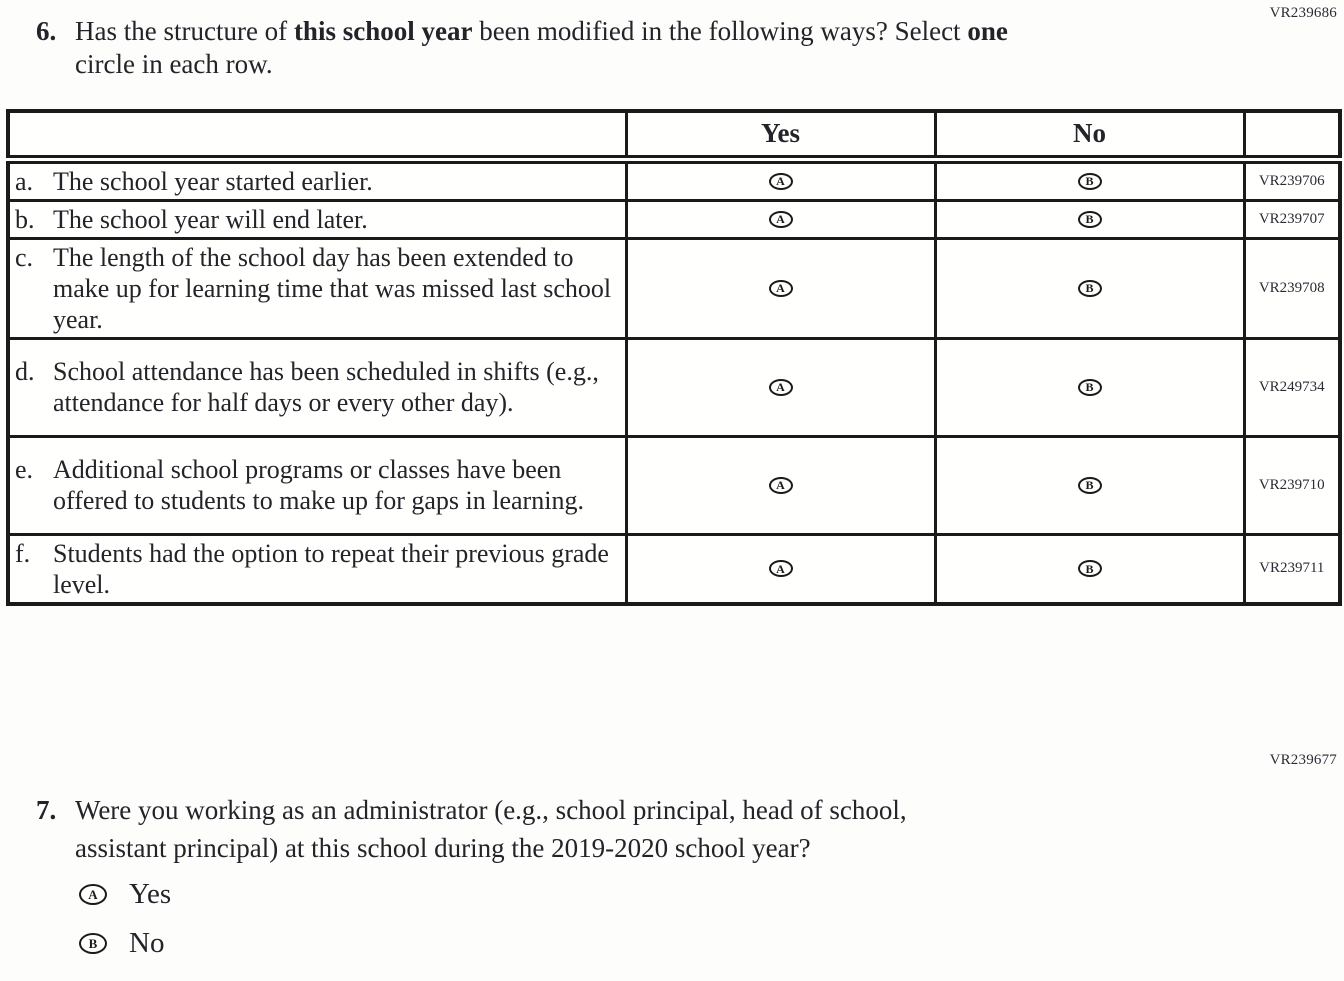 The height and width of the screenshot is (981, 1344). What do you see at coordinates (24, 181) in the screenshot?
I see `row-letter: a.` at bounding box center [24, 181].